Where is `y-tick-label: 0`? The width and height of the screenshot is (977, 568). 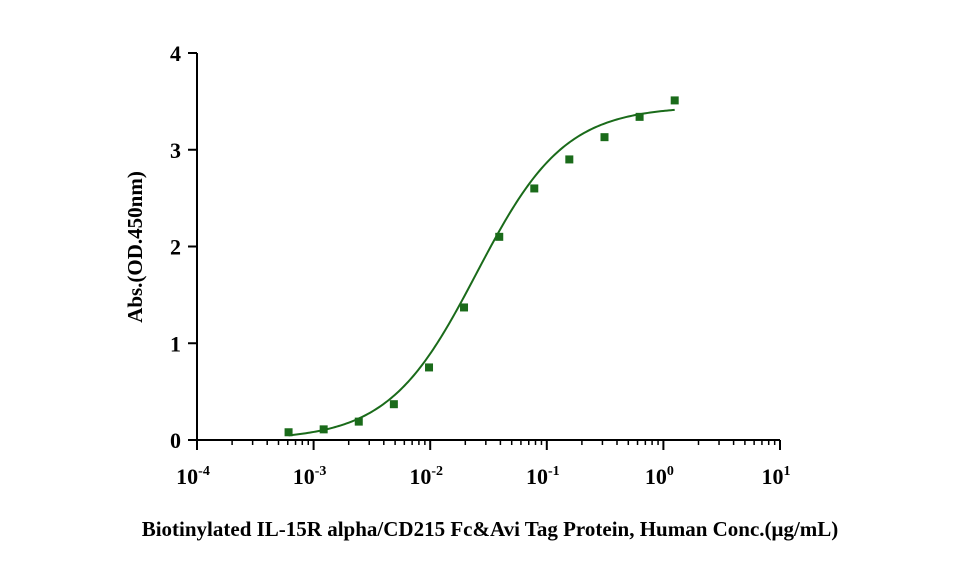
y-tick-label: 0 is located at coordinates (175, 440).